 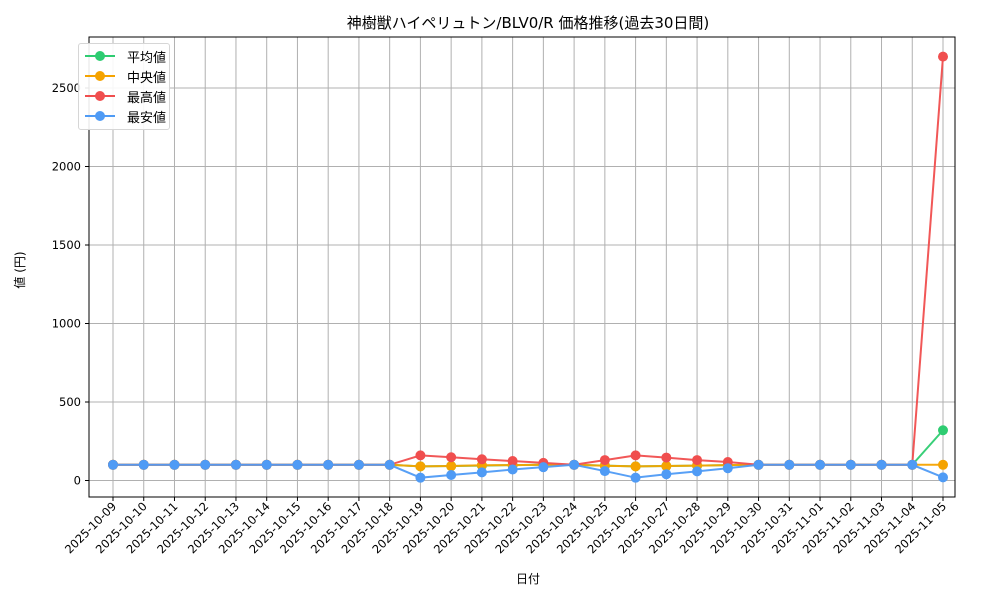 What do you see at coordinates (528, 471) in the screenshot?
I see `series-line` at bounding box center [528, 471].